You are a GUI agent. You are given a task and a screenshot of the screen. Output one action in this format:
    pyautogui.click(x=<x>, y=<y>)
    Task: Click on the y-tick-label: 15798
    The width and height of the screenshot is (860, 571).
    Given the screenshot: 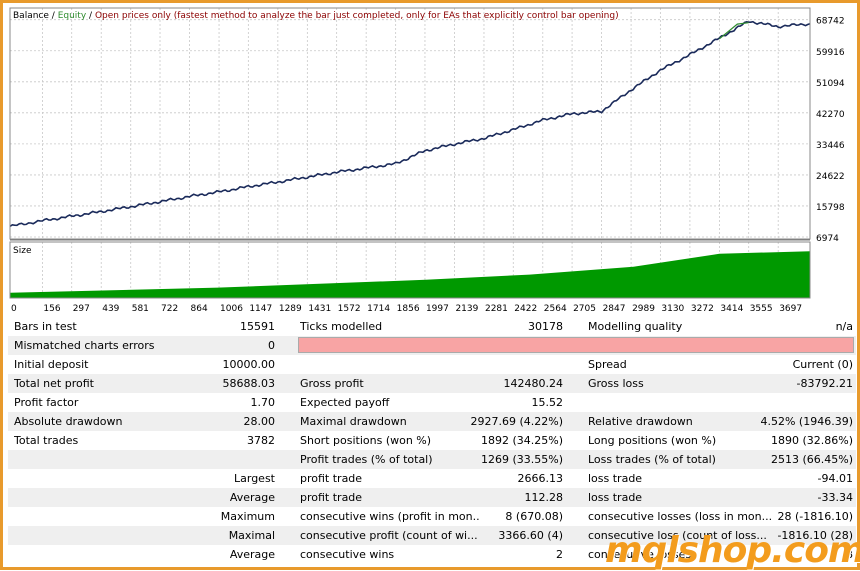 What is the action you would take?
    pyautogui.click(x=830, y=208)
    